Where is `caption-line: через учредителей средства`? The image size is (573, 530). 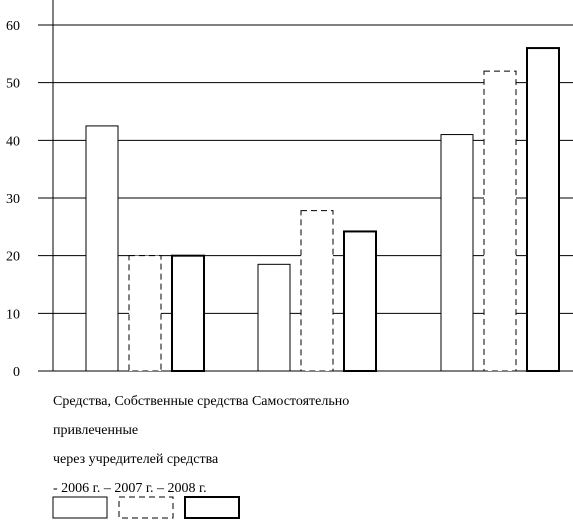 caption-line: через учредителей средства is located at coordinates (136, 459).